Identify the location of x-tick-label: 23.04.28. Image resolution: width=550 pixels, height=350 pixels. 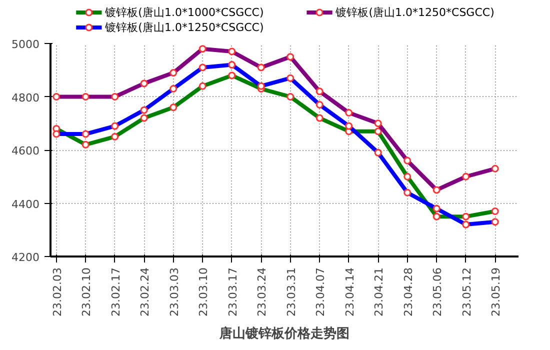
(408, 292).